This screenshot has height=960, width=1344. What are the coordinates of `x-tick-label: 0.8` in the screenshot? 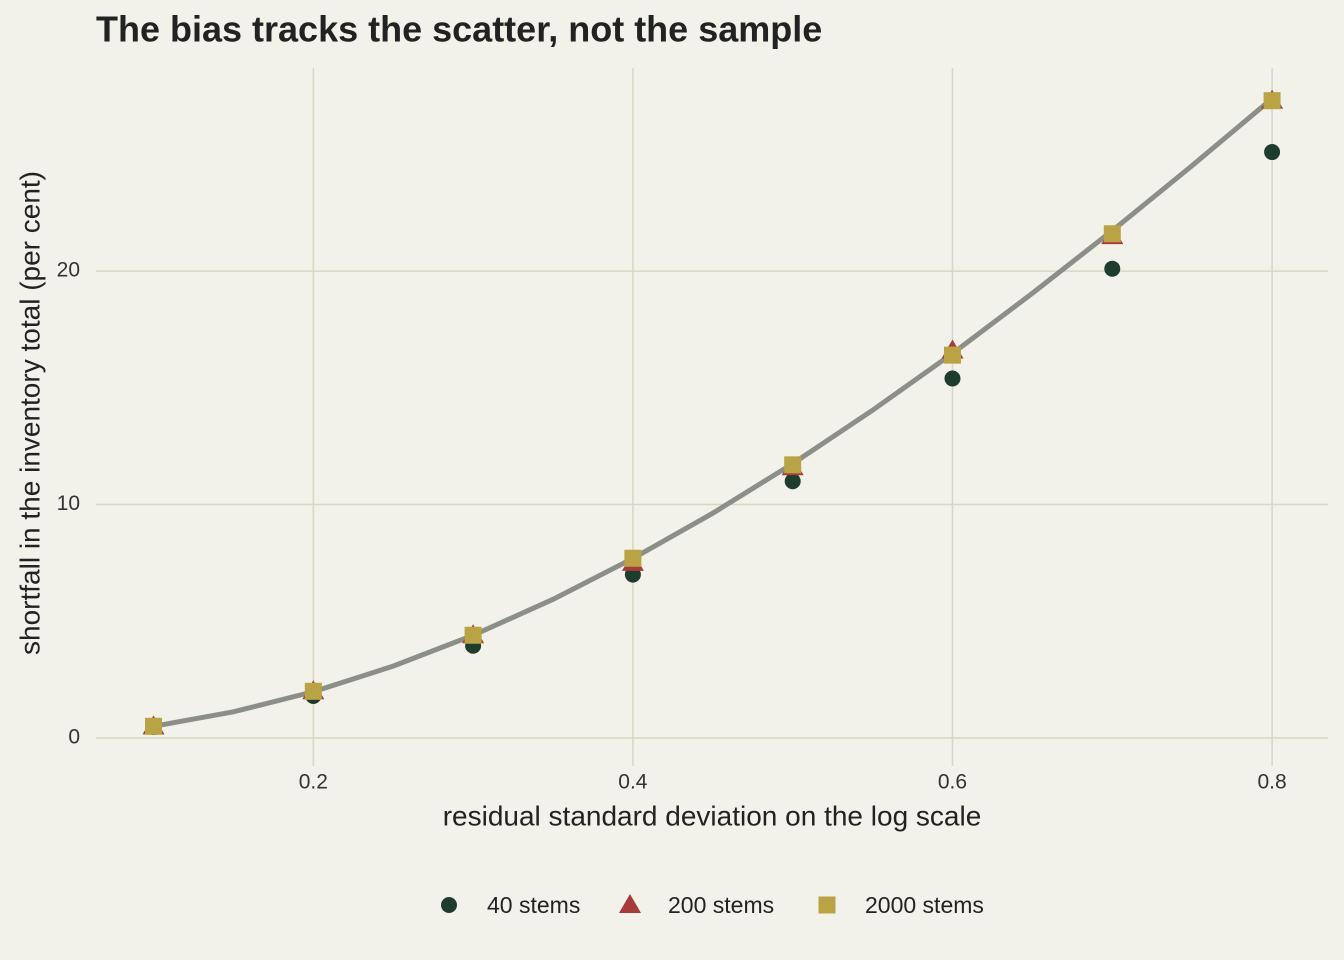 It's located at (1271, 782).